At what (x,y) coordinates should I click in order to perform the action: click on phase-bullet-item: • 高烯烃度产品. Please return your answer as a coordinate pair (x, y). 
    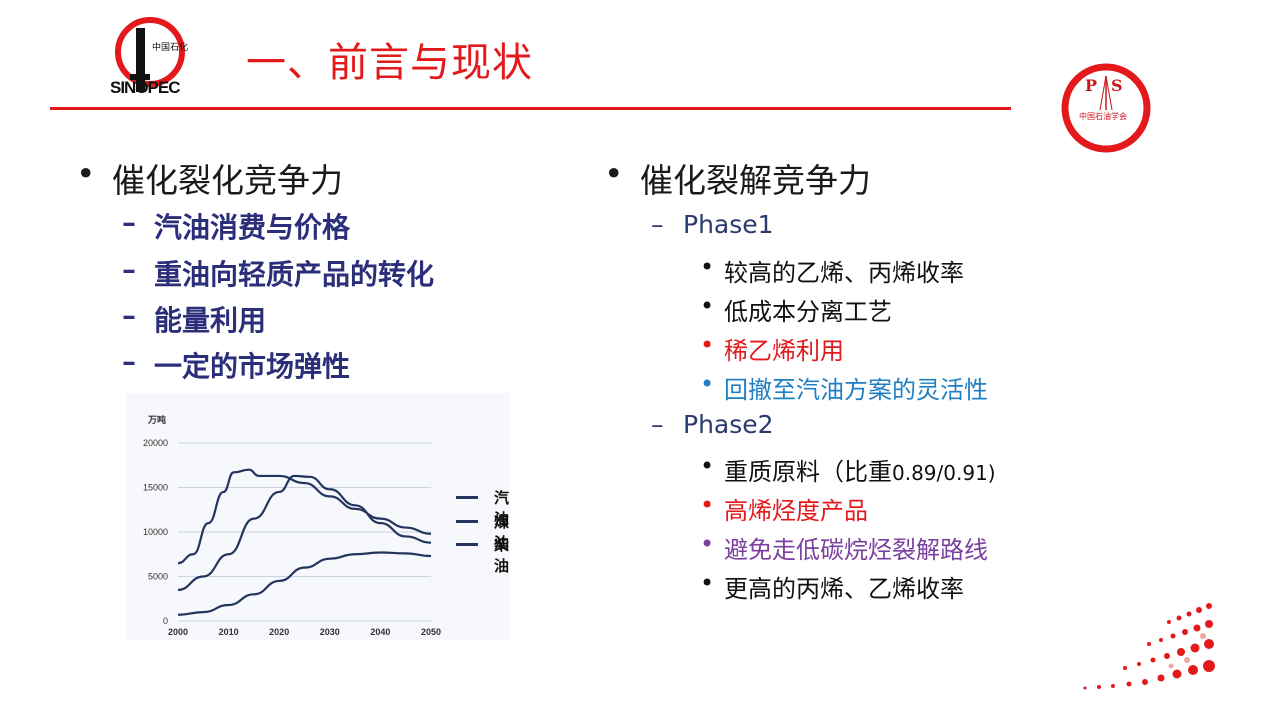
    Looking at the image, I should click on (784, 508).